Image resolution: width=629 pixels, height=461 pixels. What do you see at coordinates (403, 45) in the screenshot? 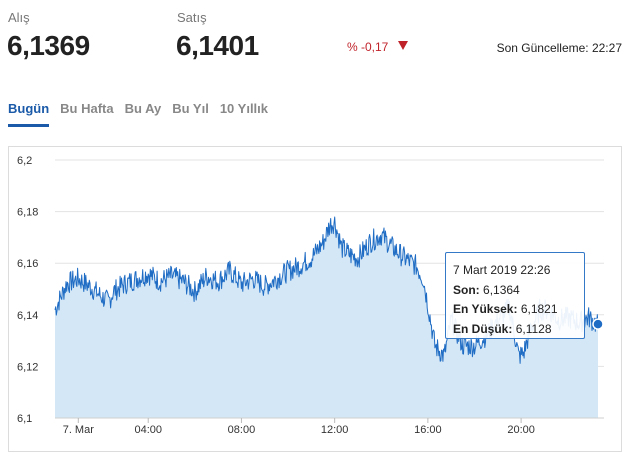
I see `down-arrow-icon` at bounding box center [403, 45].